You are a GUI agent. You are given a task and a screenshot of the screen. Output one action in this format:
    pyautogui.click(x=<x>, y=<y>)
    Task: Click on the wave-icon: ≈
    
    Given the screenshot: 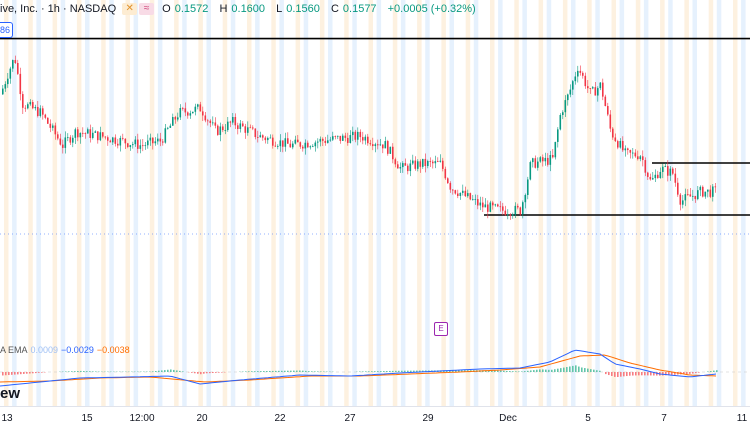 What is the action you would take?
    pyautogui.click(x=146, y=9)
    